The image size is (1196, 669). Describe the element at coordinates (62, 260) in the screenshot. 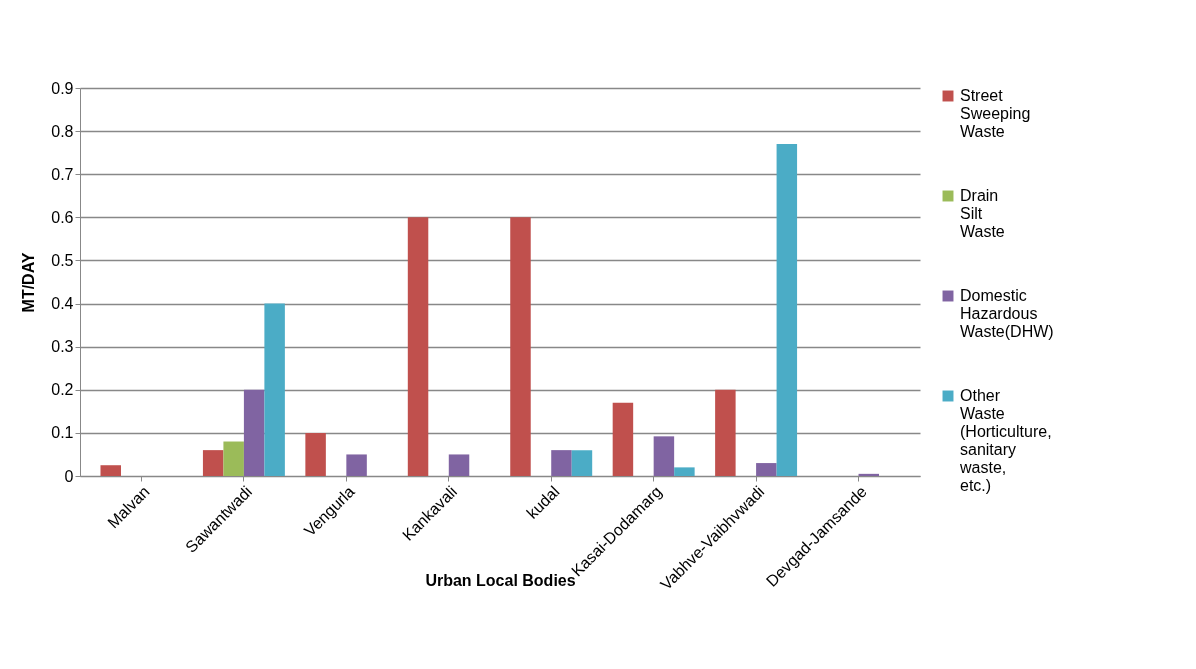

I see `y-tick-label: 0.5` at that location.